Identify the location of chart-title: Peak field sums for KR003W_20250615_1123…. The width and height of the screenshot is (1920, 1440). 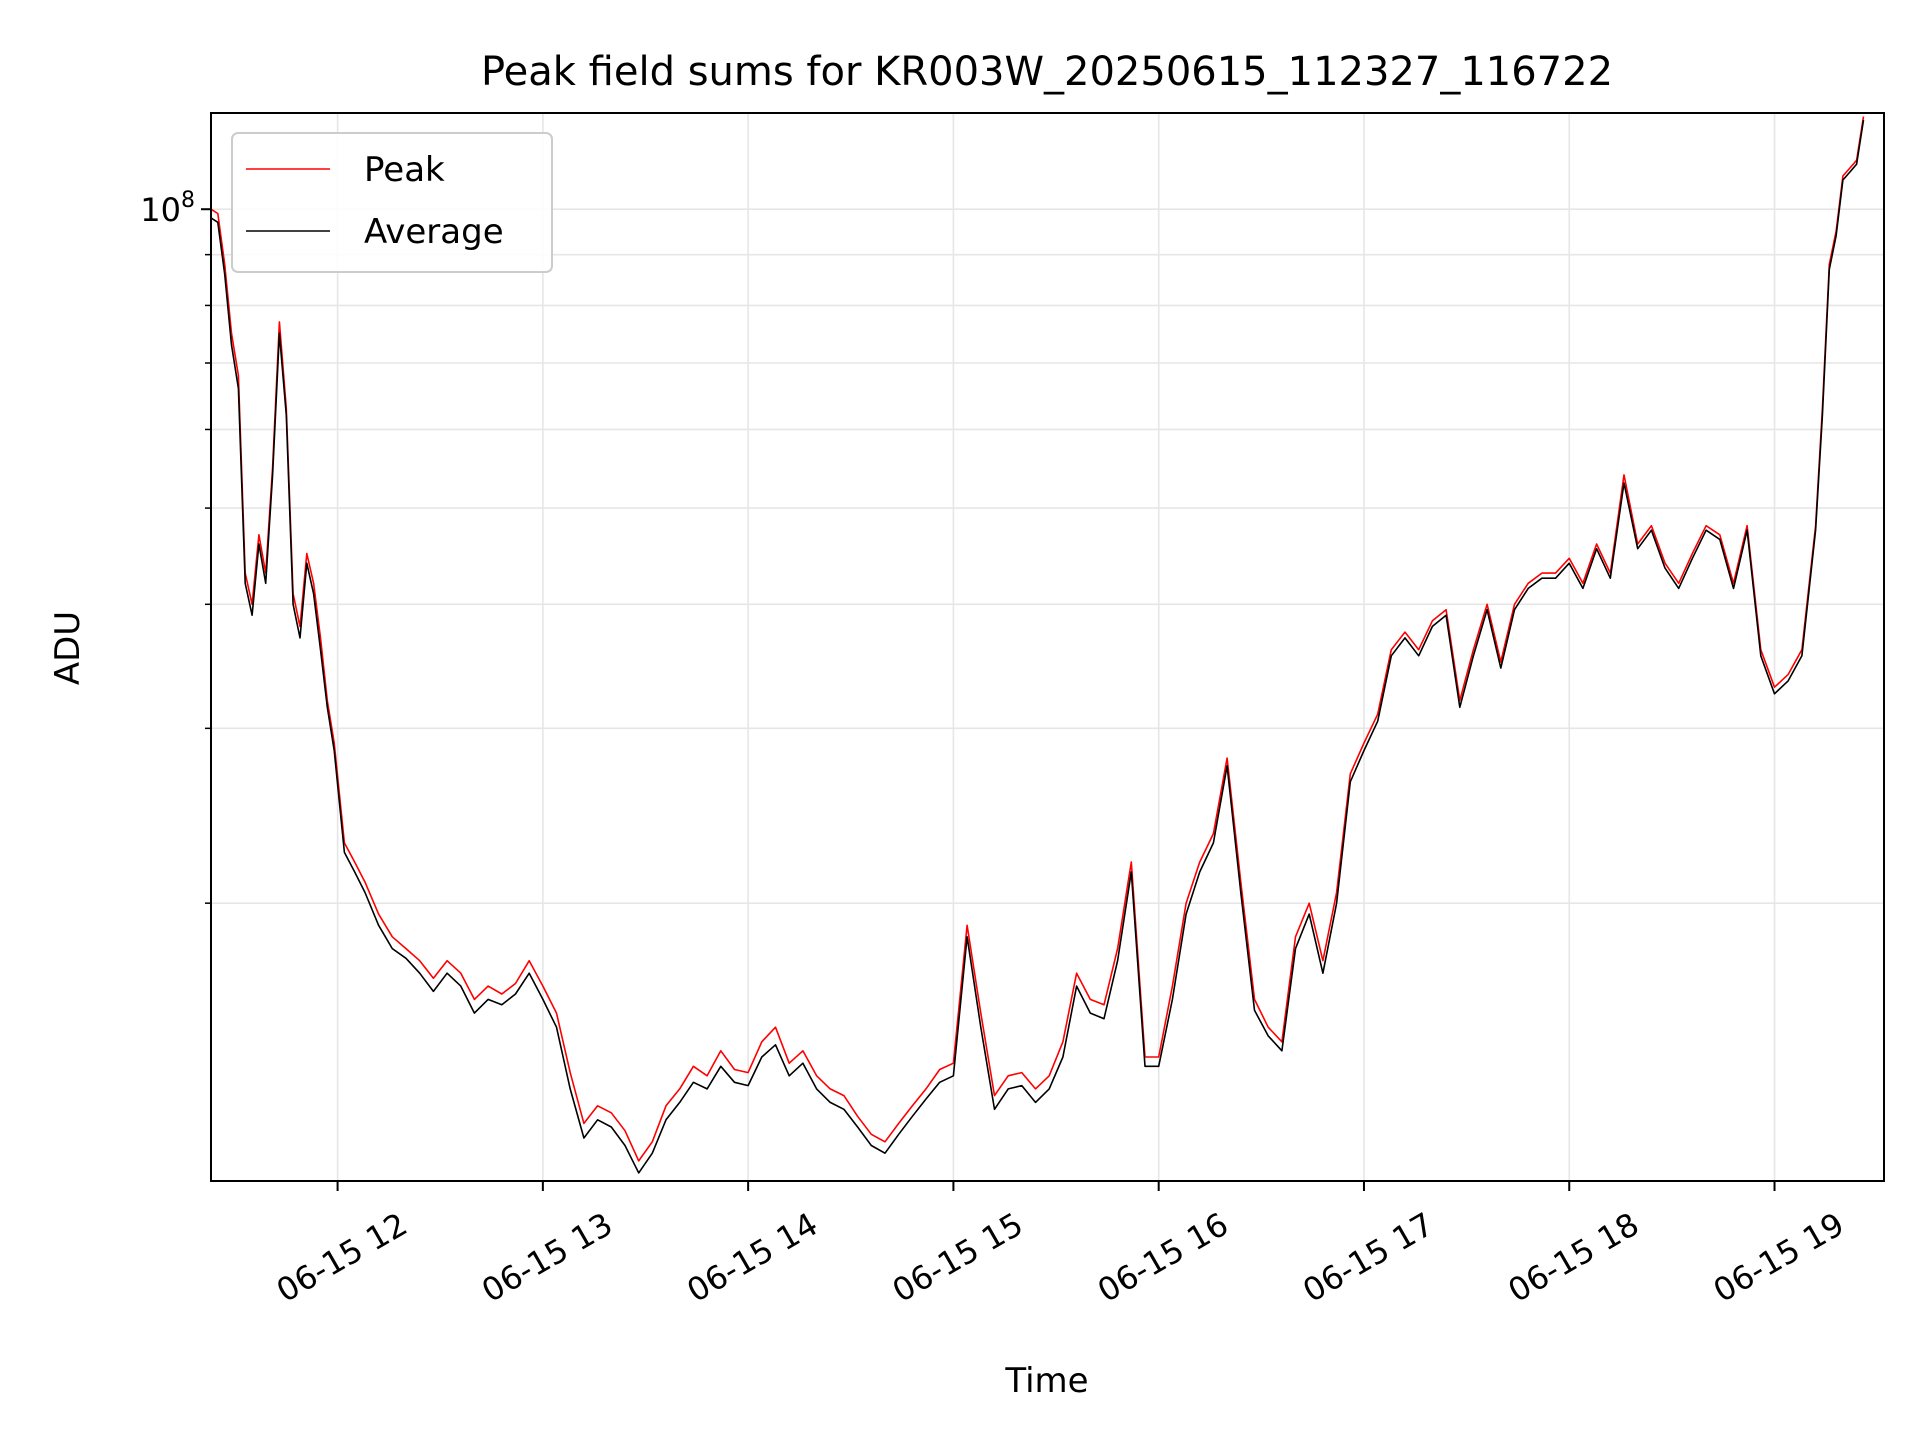
(1047, 72).